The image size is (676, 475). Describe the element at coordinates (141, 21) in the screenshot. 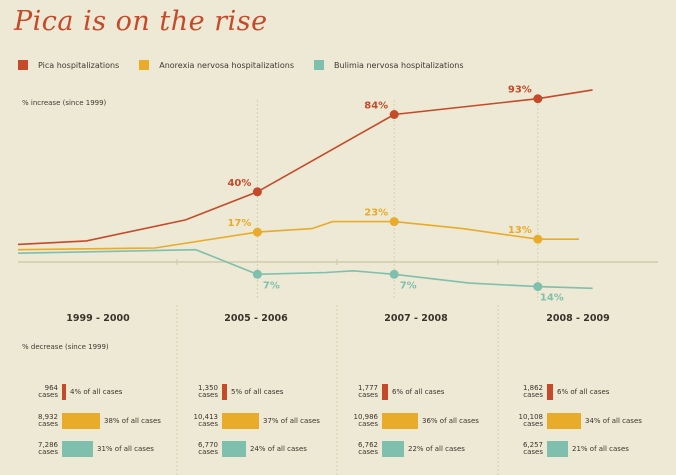

I see `chart-title: Pica is on the rise` at that location.